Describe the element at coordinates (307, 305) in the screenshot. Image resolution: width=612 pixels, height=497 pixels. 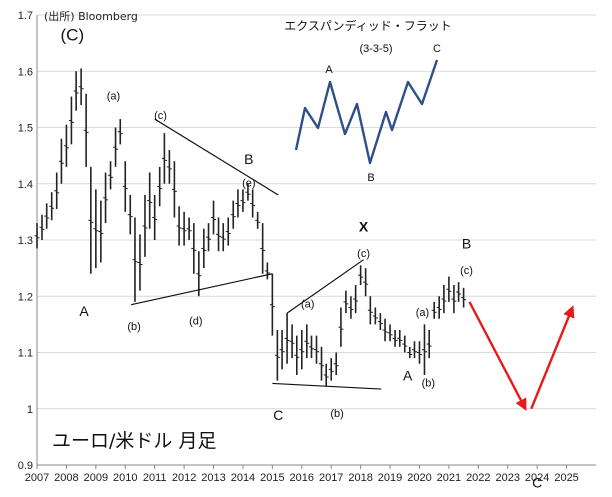
I see `wave-label-10: (a)` at that location.